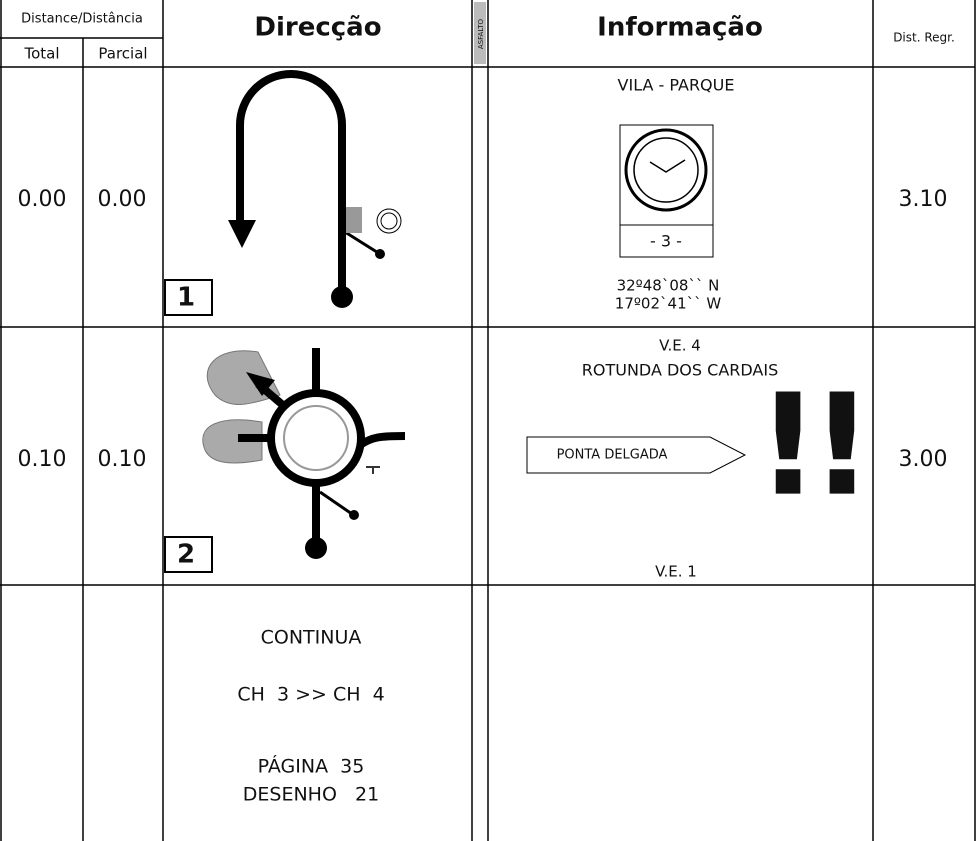 The width and height of the screenshot is (977, 841). I want to click on surface-band, so click(480, 33).